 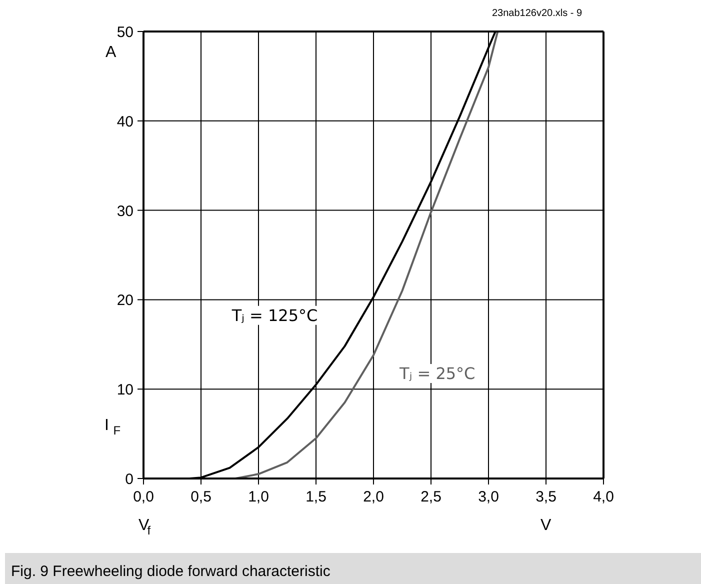 What do you see at coordinates (546, 497) in the screenshot?
I see `x-tick-label: 3,5` at bounding box center [546, 497].